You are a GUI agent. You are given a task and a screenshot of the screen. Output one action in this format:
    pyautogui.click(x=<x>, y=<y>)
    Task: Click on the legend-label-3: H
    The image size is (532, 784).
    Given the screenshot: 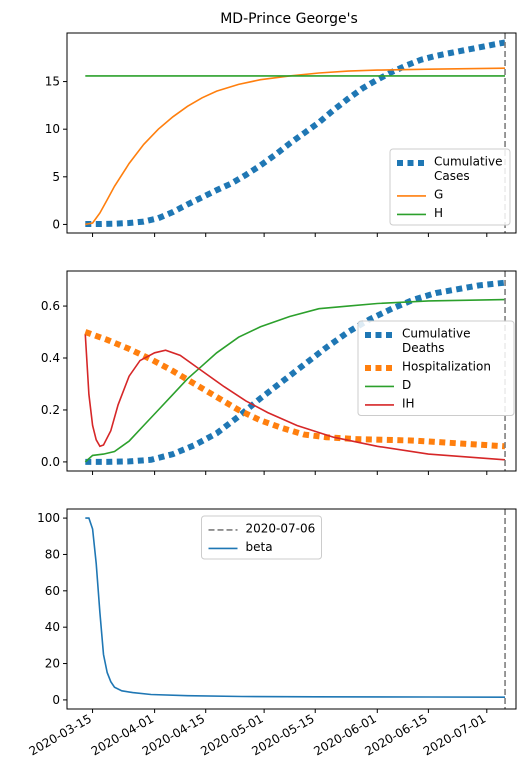 What is the action you would take?
    pyautogui.click(x=438, y=213)
    